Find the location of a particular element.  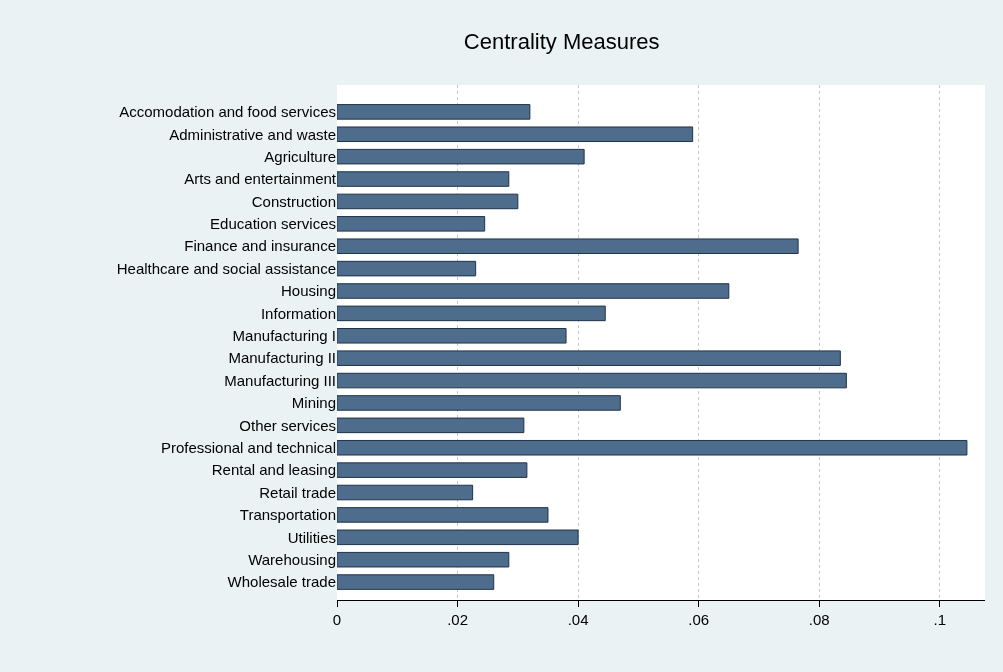

y-tick-label: Wholesale trade is located at coordinates (281, 582).